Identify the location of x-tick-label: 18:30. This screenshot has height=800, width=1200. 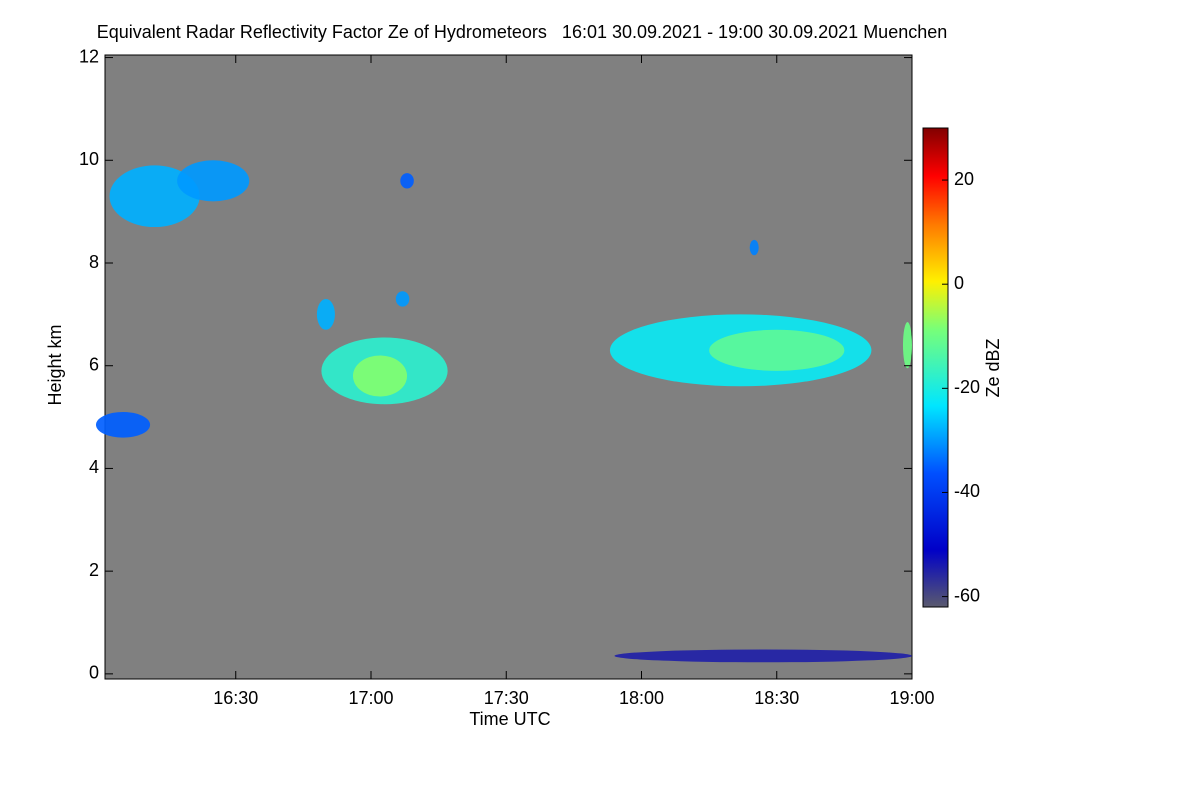
(776, 698).